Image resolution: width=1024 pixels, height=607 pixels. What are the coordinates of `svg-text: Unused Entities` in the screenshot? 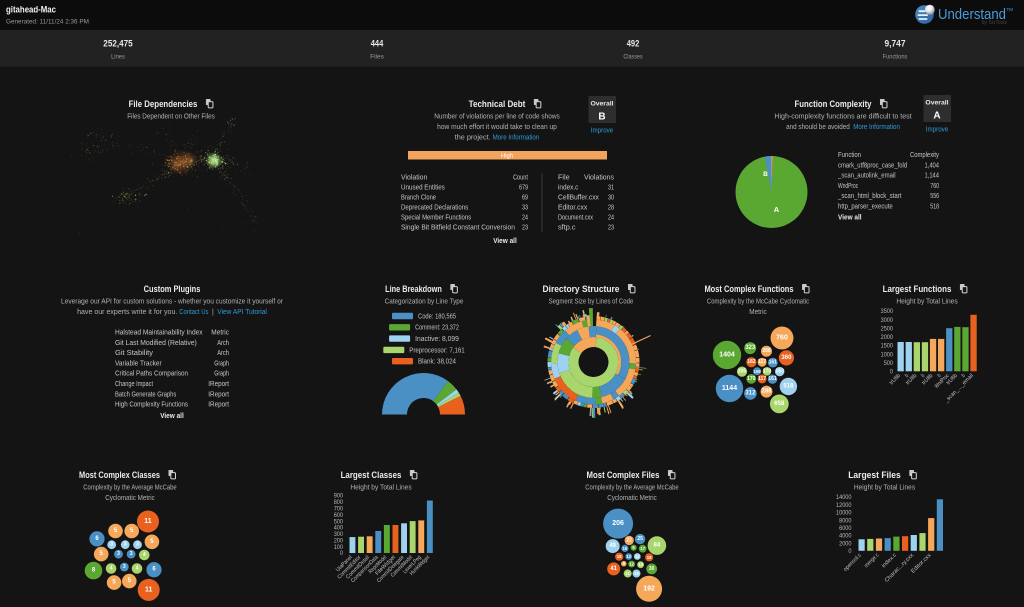 It's located at (423, 188).